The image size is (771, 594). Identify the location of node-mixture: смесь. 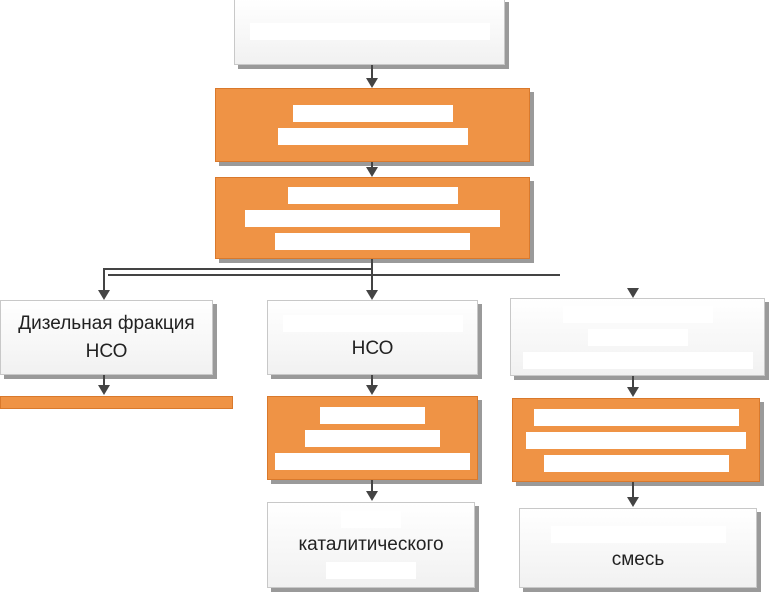
(638, 548).